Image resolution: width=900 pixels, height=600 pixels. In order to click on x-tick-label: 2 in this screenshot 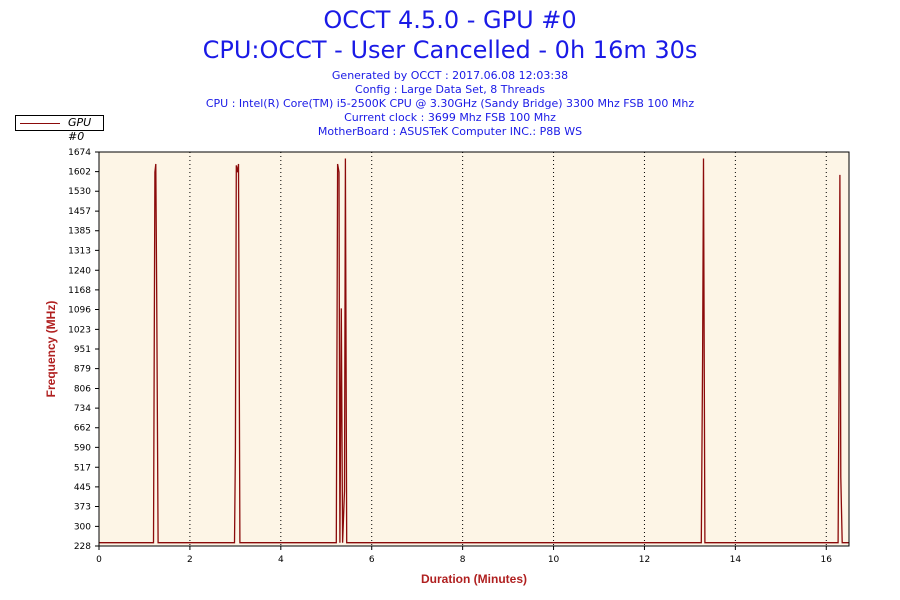, I will do `click(190, 560)`.